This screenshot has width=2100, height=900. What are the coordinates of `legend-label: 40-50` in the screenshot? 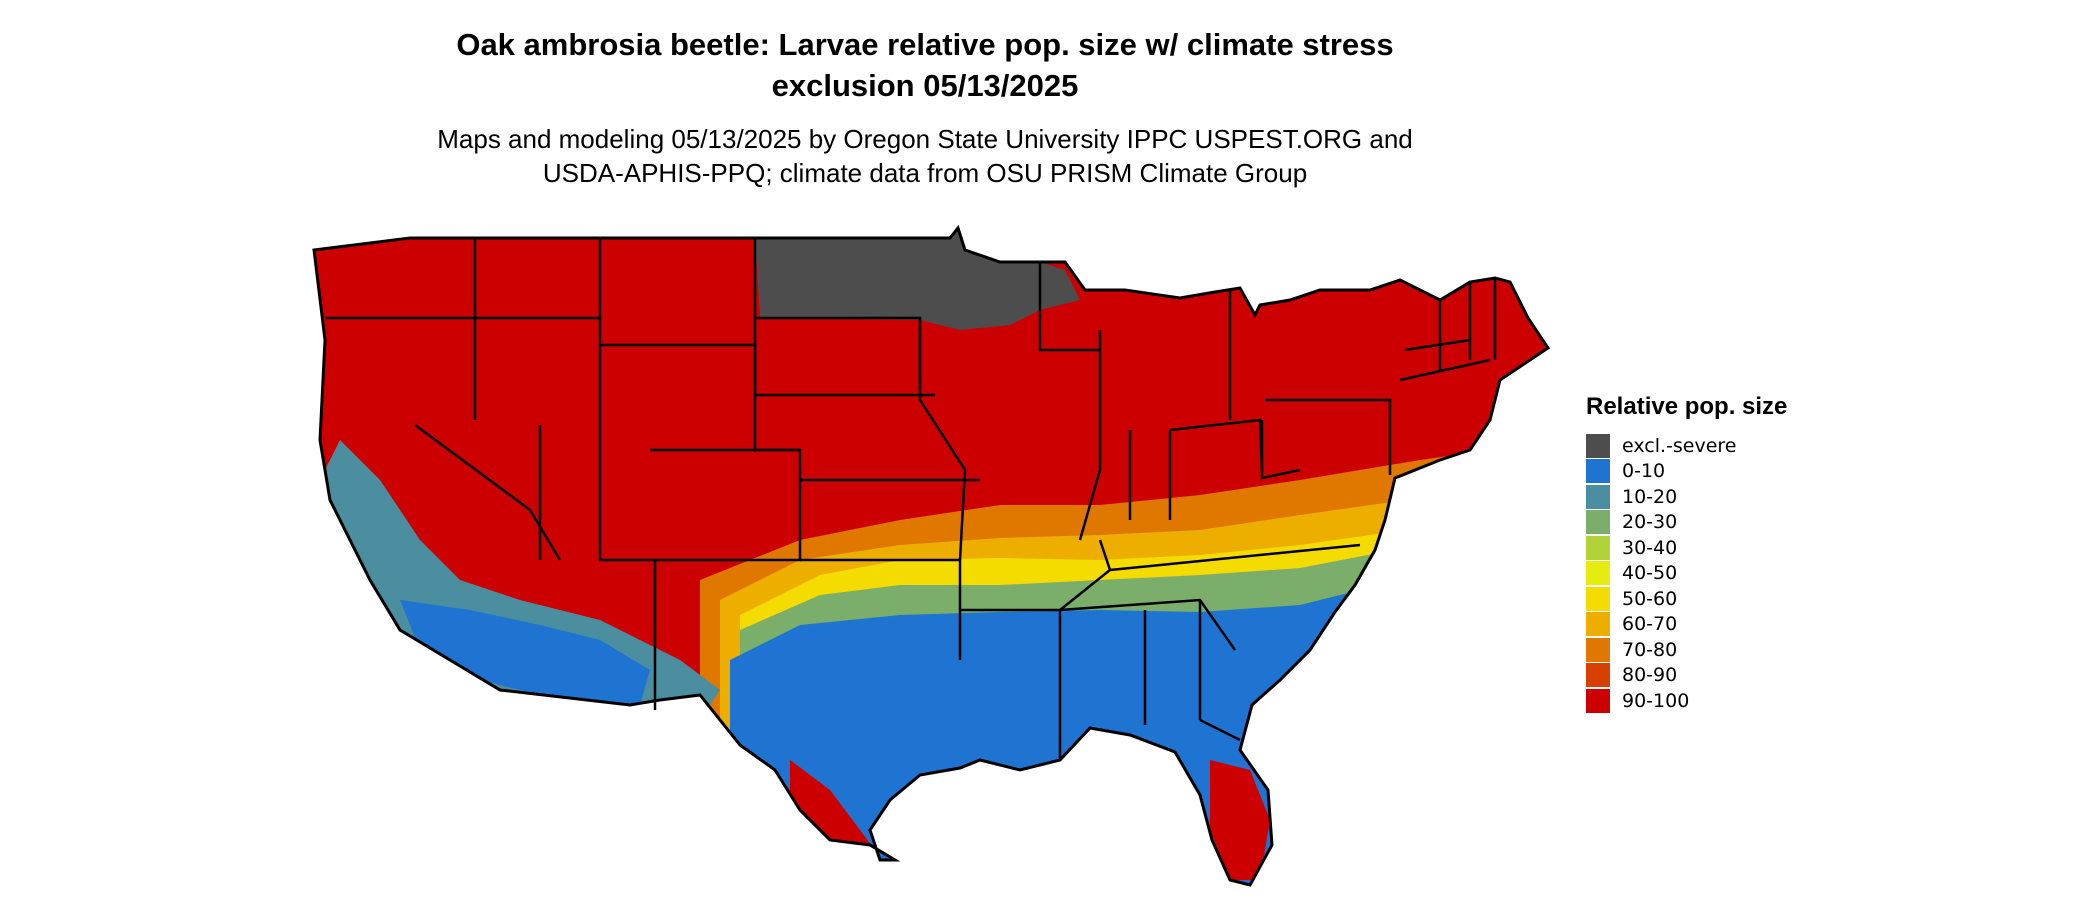 It's located at (1650, 573).